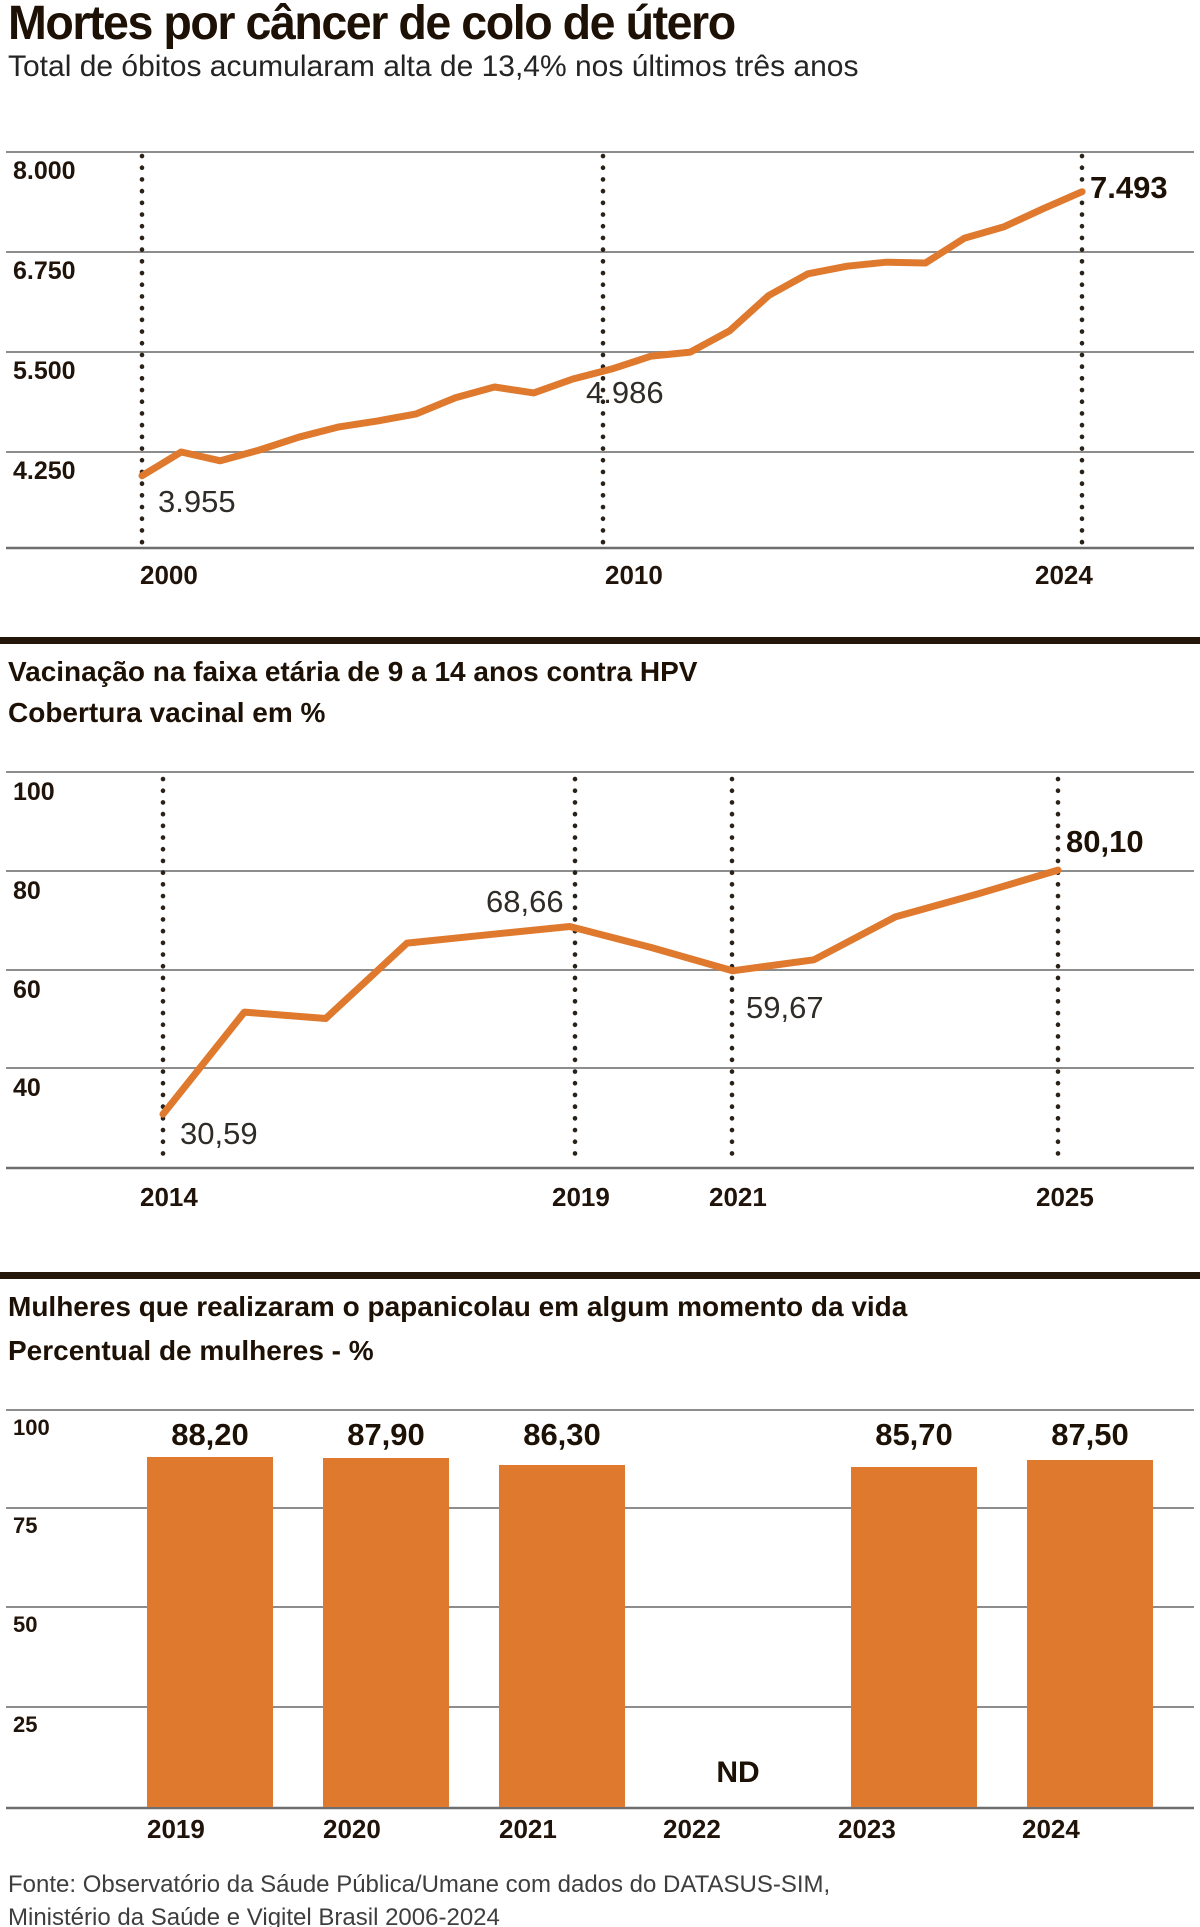 The height and width of the screenshot is (1927, 1200). What do you see at coordinates (1065, 1197) in the screenshot?
I see `x-tick-label: 2025` at bounding box center [1065, 1197].